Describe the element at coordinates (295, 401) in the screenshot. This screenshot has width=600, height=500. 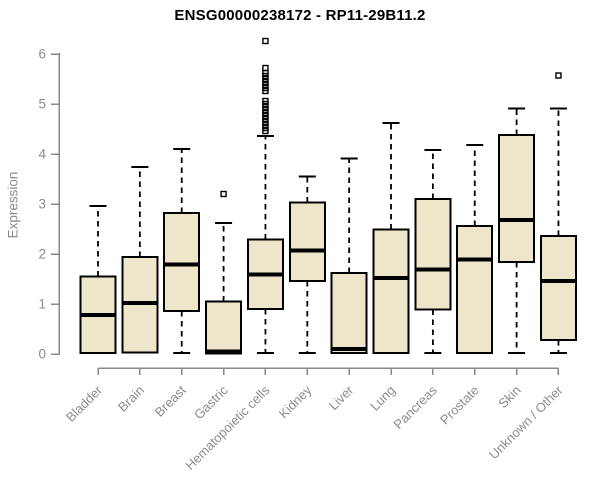
I see `x-category-label-kidney: Kidney` at that location.